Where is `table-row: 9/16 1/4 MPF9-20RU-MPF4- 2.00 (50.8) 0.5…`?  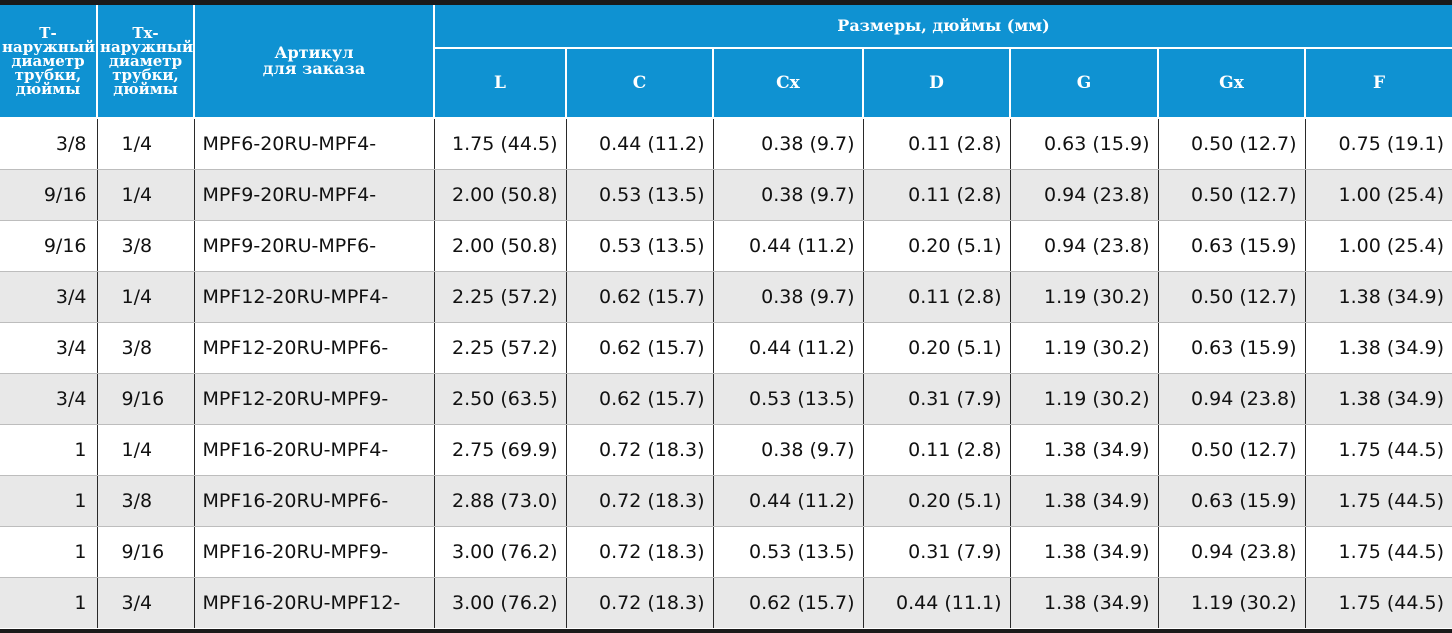
table-row: 9/16 1/4 MPF9-20RU-MPF4- 2.00 (50.8) 0.5… is located at coordinates (726, 195).